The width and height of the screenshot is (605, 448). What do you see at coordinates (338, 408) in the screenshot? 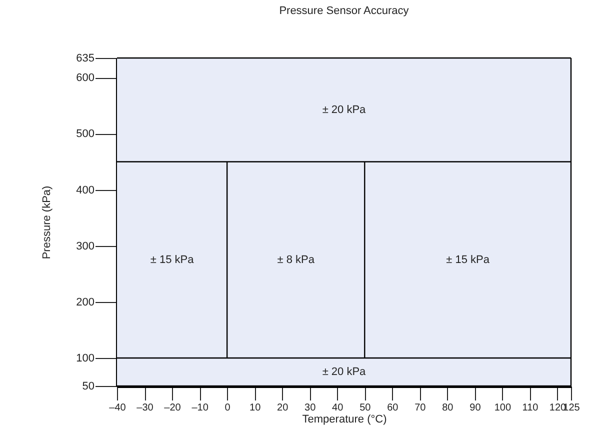
I see `x-tick-label: 40` at bounding box center [338, 408].